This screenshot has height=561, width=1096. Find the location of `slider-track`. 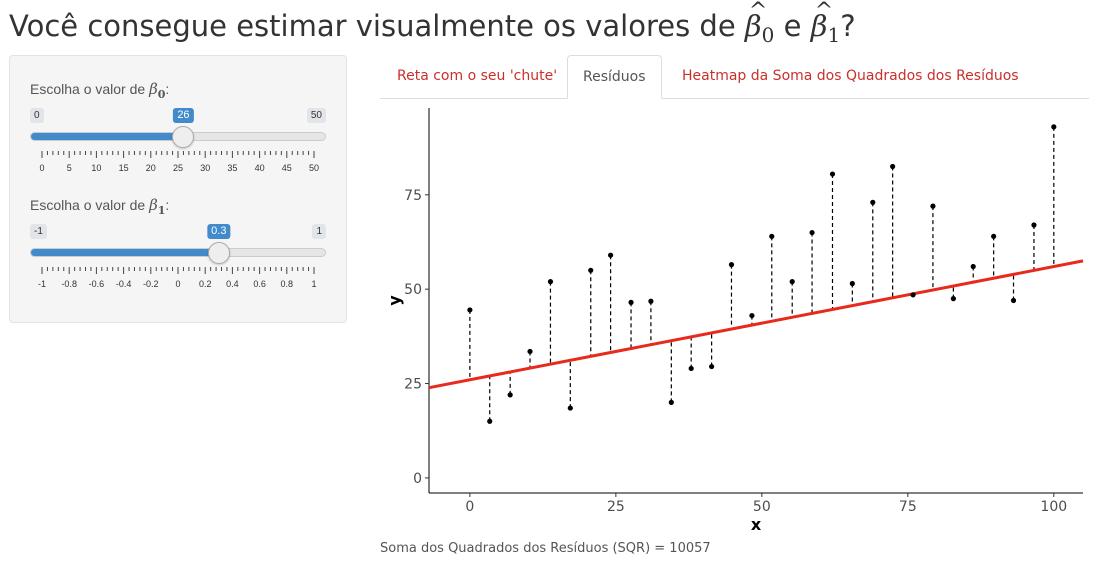

slider-track is located at coordinates (178, 252).